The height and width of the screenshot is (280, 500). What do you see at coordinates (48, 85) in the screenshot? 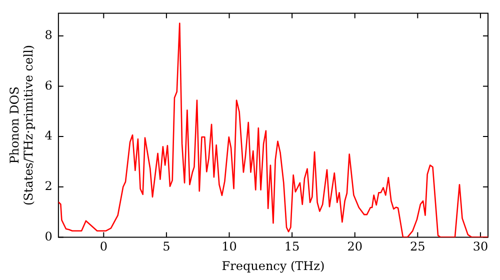
I see `y-tick-label: 6` at bounding box center [48, 85].